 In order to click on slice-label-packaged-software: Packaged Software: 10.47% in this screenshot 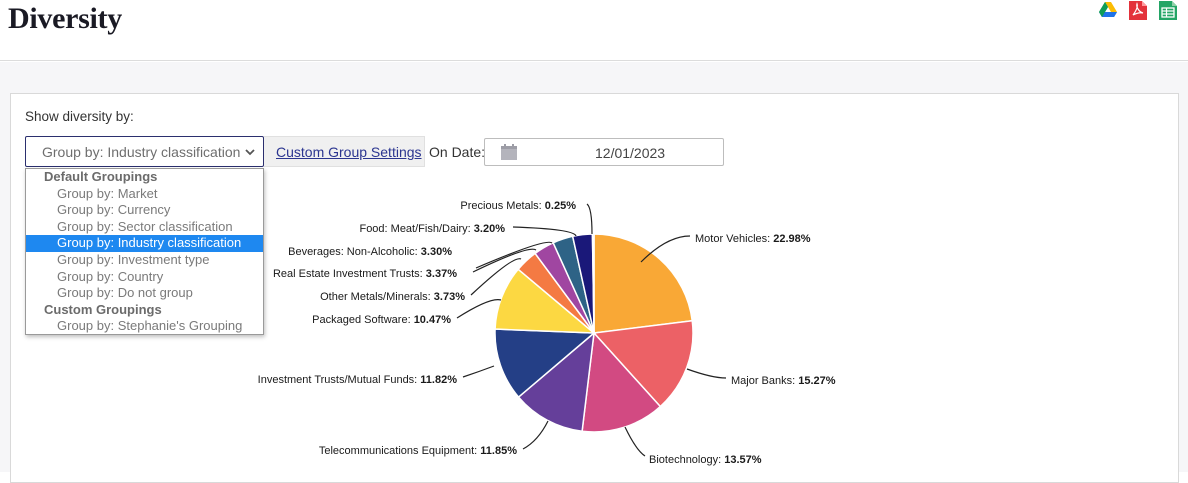, I will do `click(381, 320)`.